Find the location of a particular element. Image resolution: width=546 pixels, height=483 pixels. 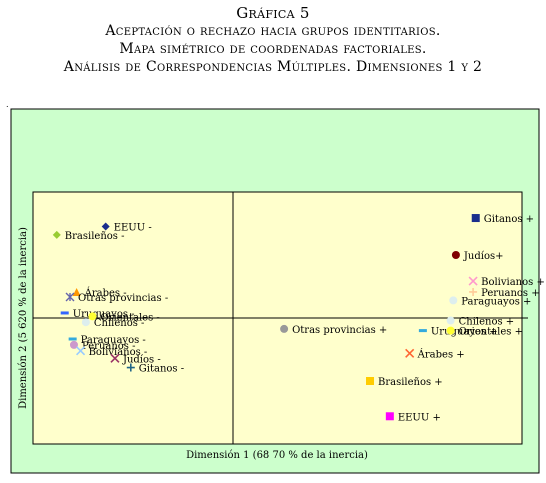

point-label-gitanos-plus: Gitanos + is located at coordinates (509, 219).